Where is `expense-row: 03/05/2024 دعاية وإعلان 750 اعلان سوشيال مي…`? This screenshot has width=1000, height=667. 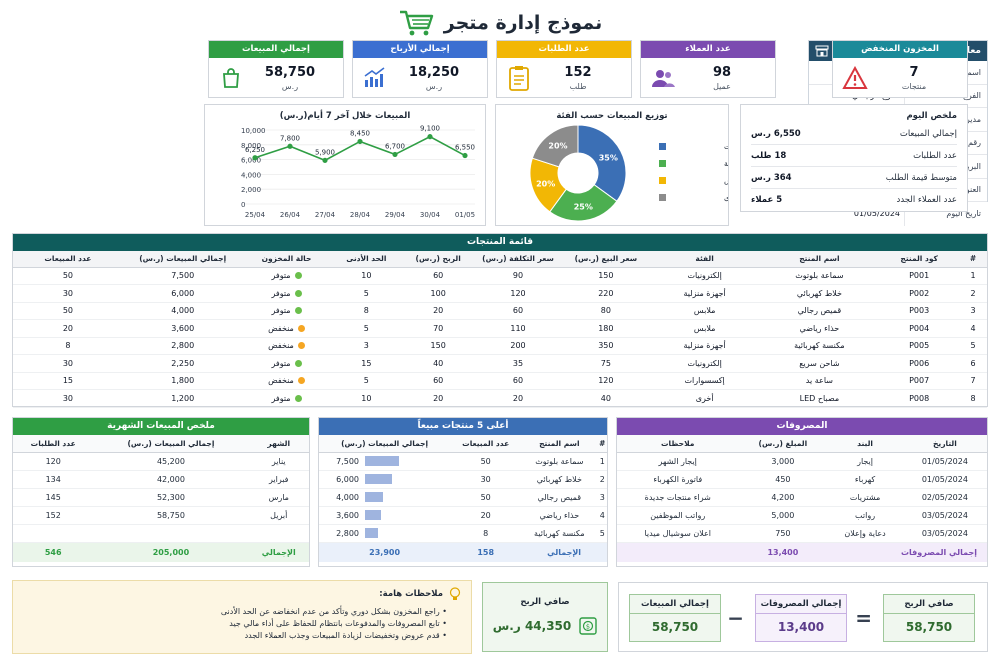 expense-row: 03/05/2024 دعاية وإعلان 750 اعلان سوشيال مي… is located at coordinates (802, 533).